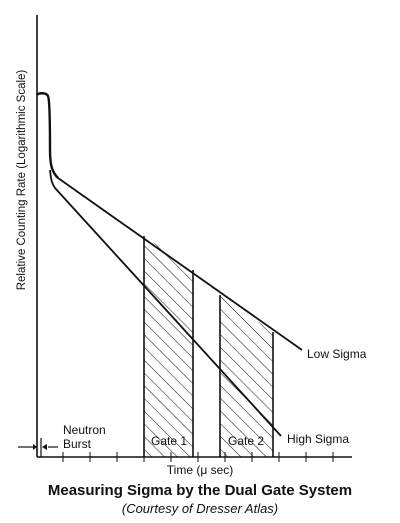 This screenshot has height=523, width=400. Describe the element at coordinates (208, 346) in the screenshot. I see `gate-boundaries` at that location.